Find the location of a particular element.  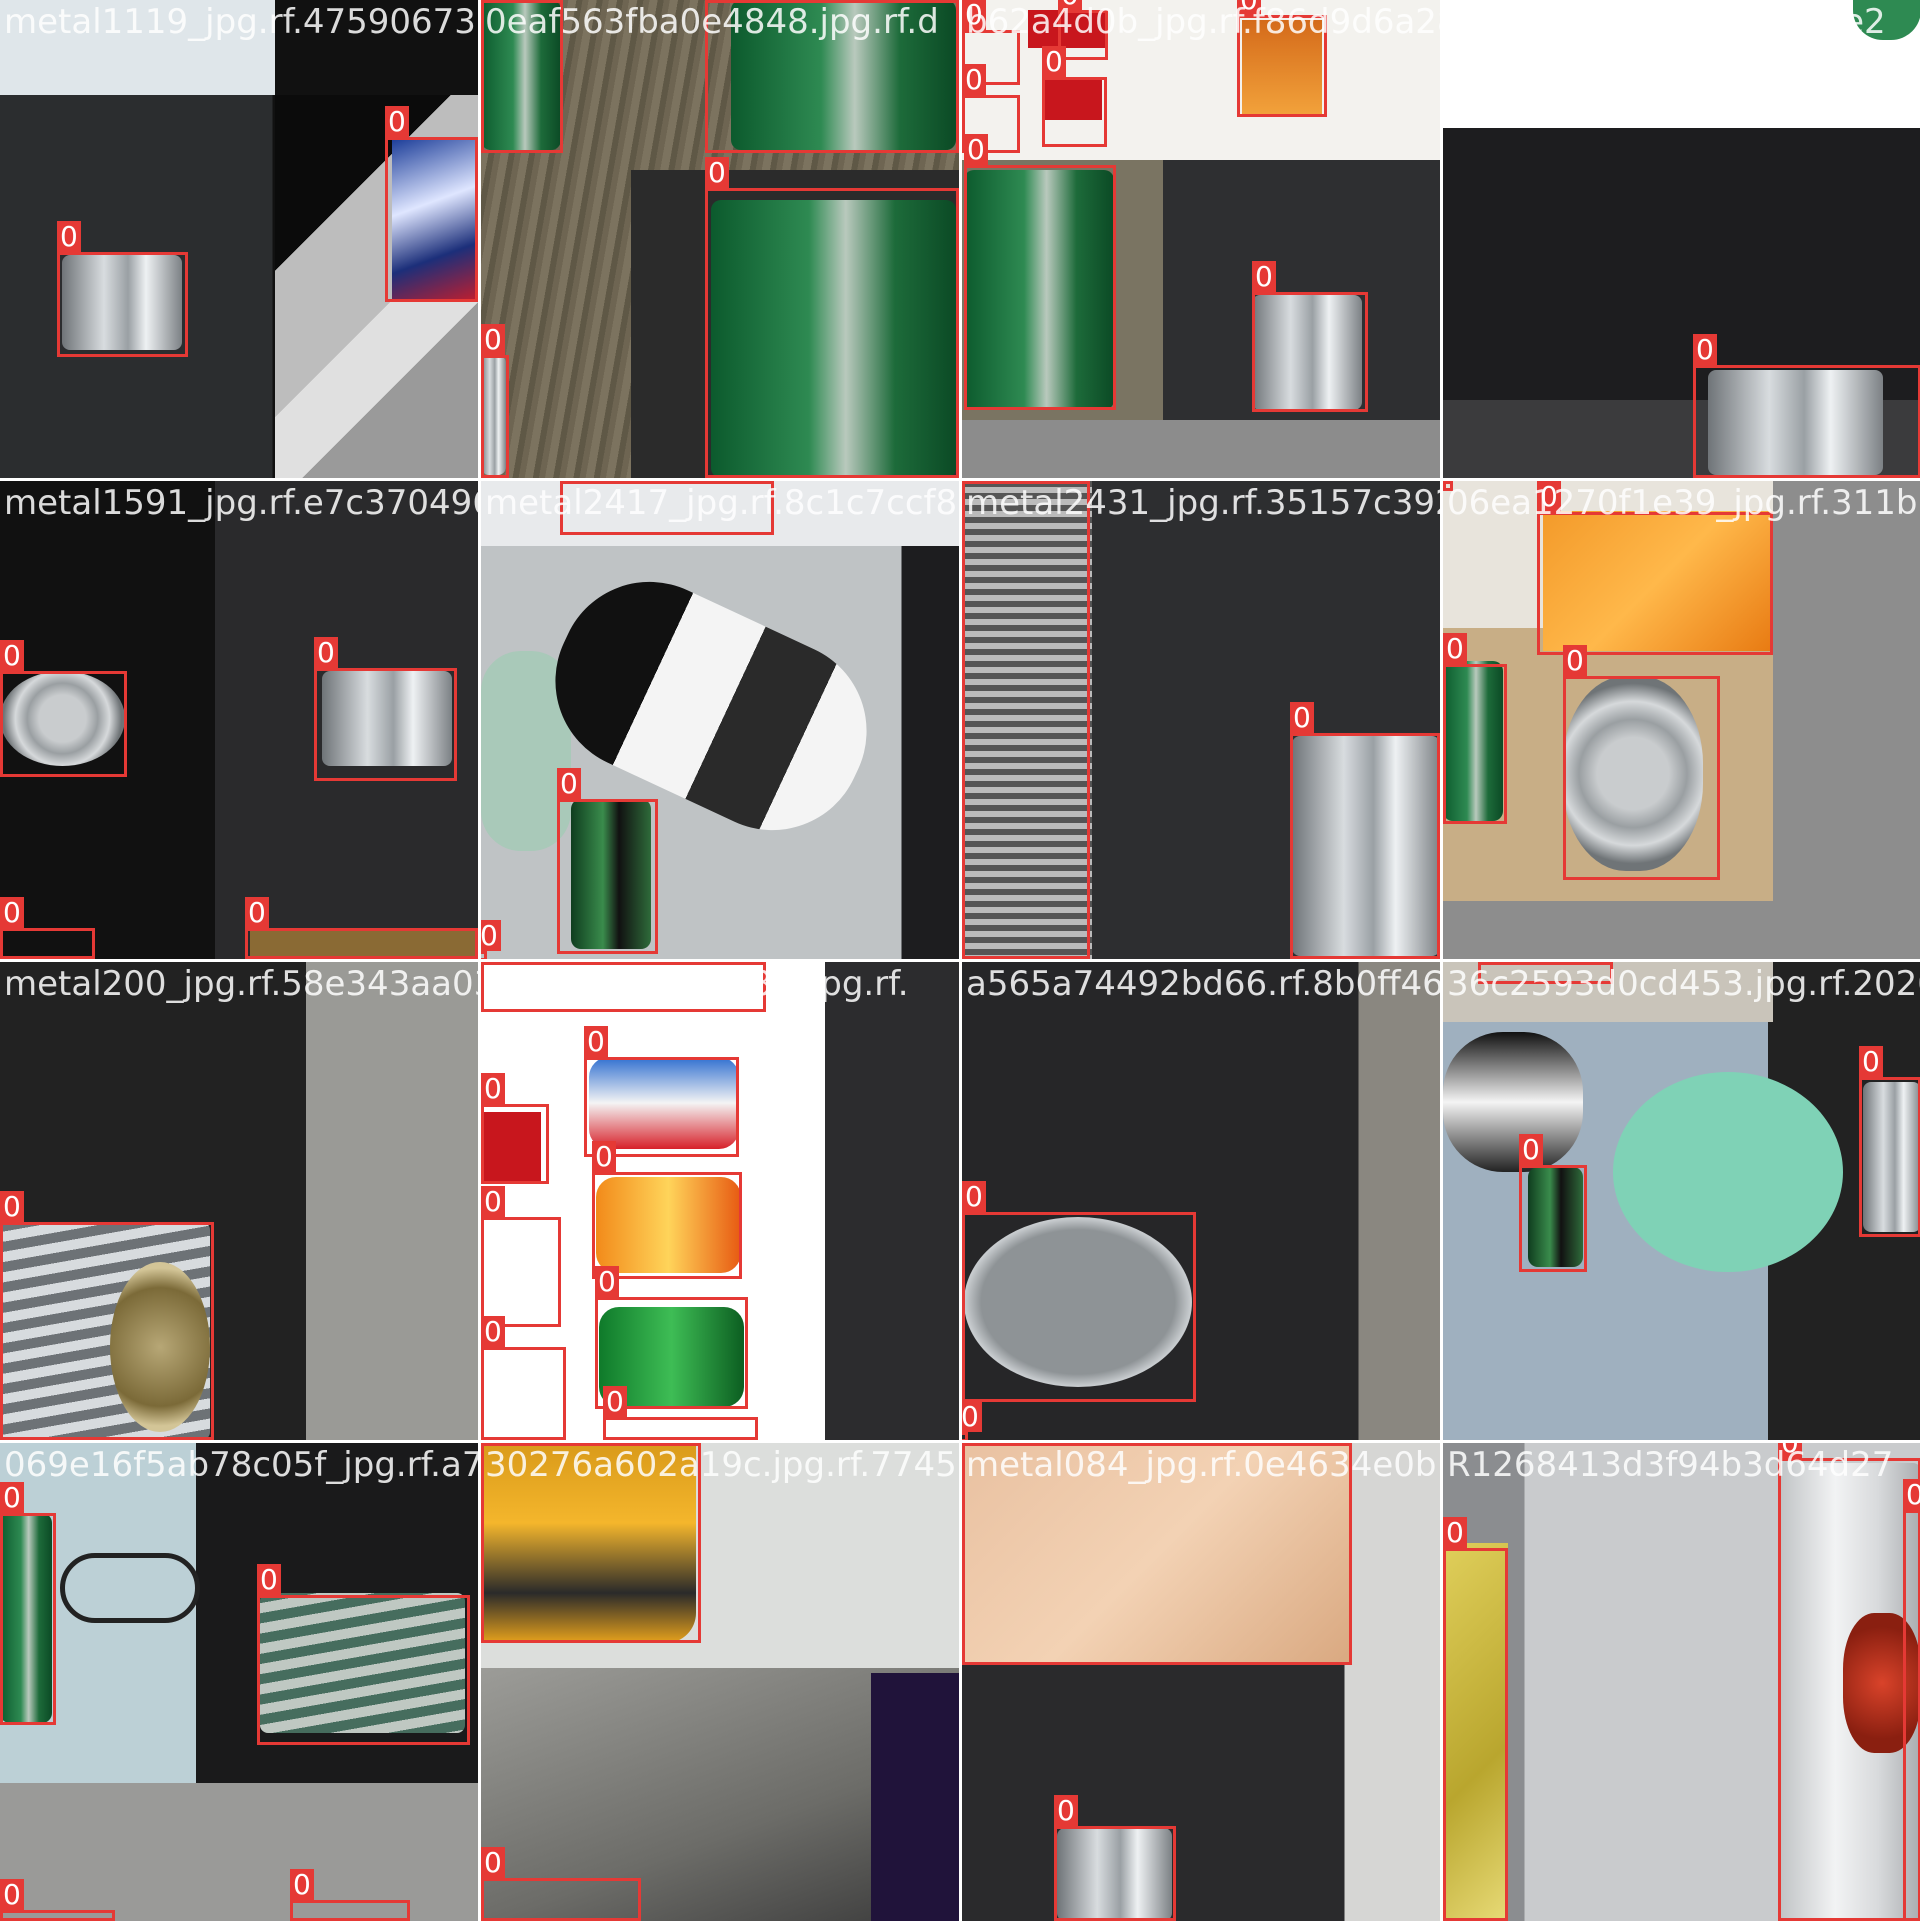

mosaic-tile: 06ea1270f1e39_jpg.rf.311b 0 0 0 0 is located at coordinates (1681, 720).